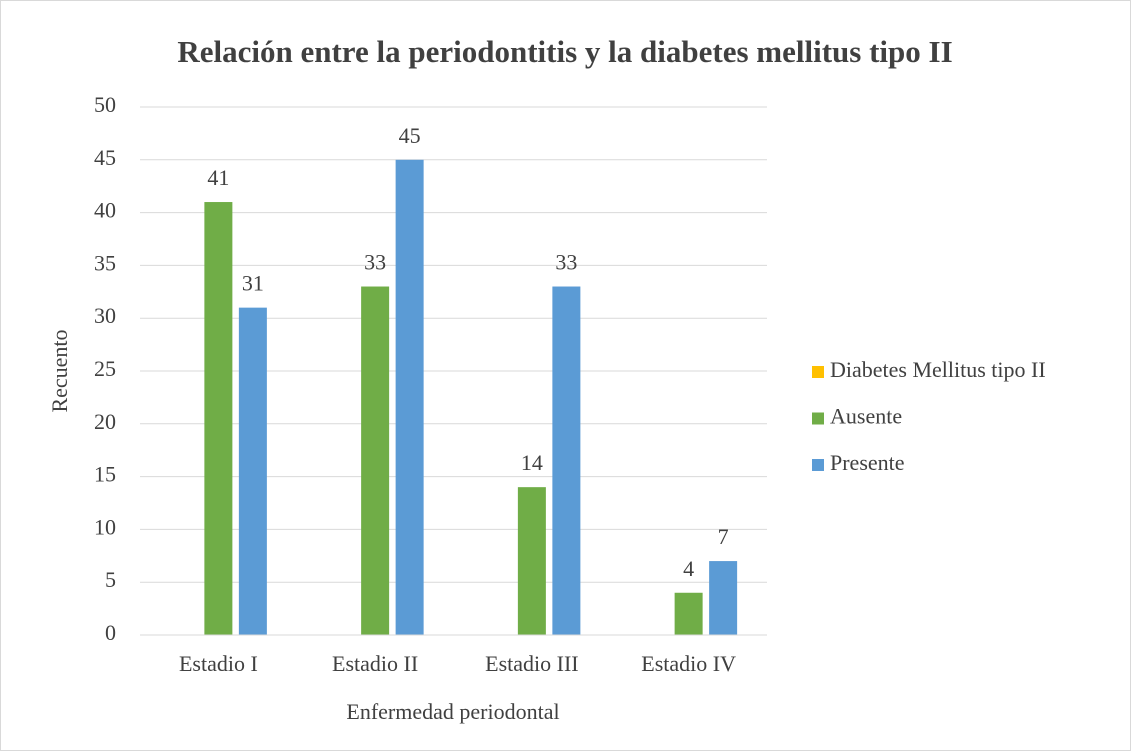 This screenshot has height=751, width=1131. What do you see at coordinates (938, 369) in the screenshot?
I see `legend-label: Diabetes Mellitus tipo II` at bounding box center [938, 369].